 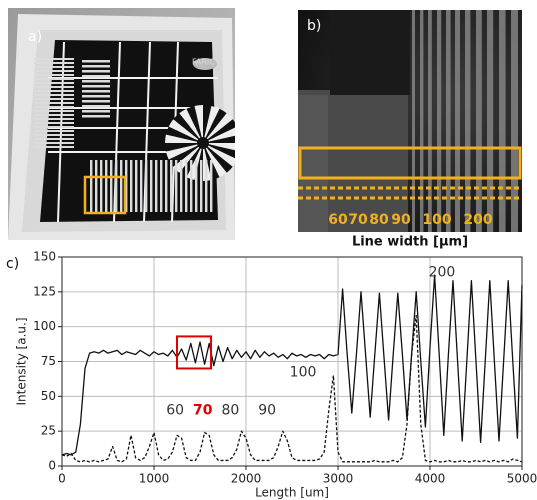 What do you see at coordinates (35, 37) in the screenshot?
I see `panel-label: a)` at bounding box center [35, 37].